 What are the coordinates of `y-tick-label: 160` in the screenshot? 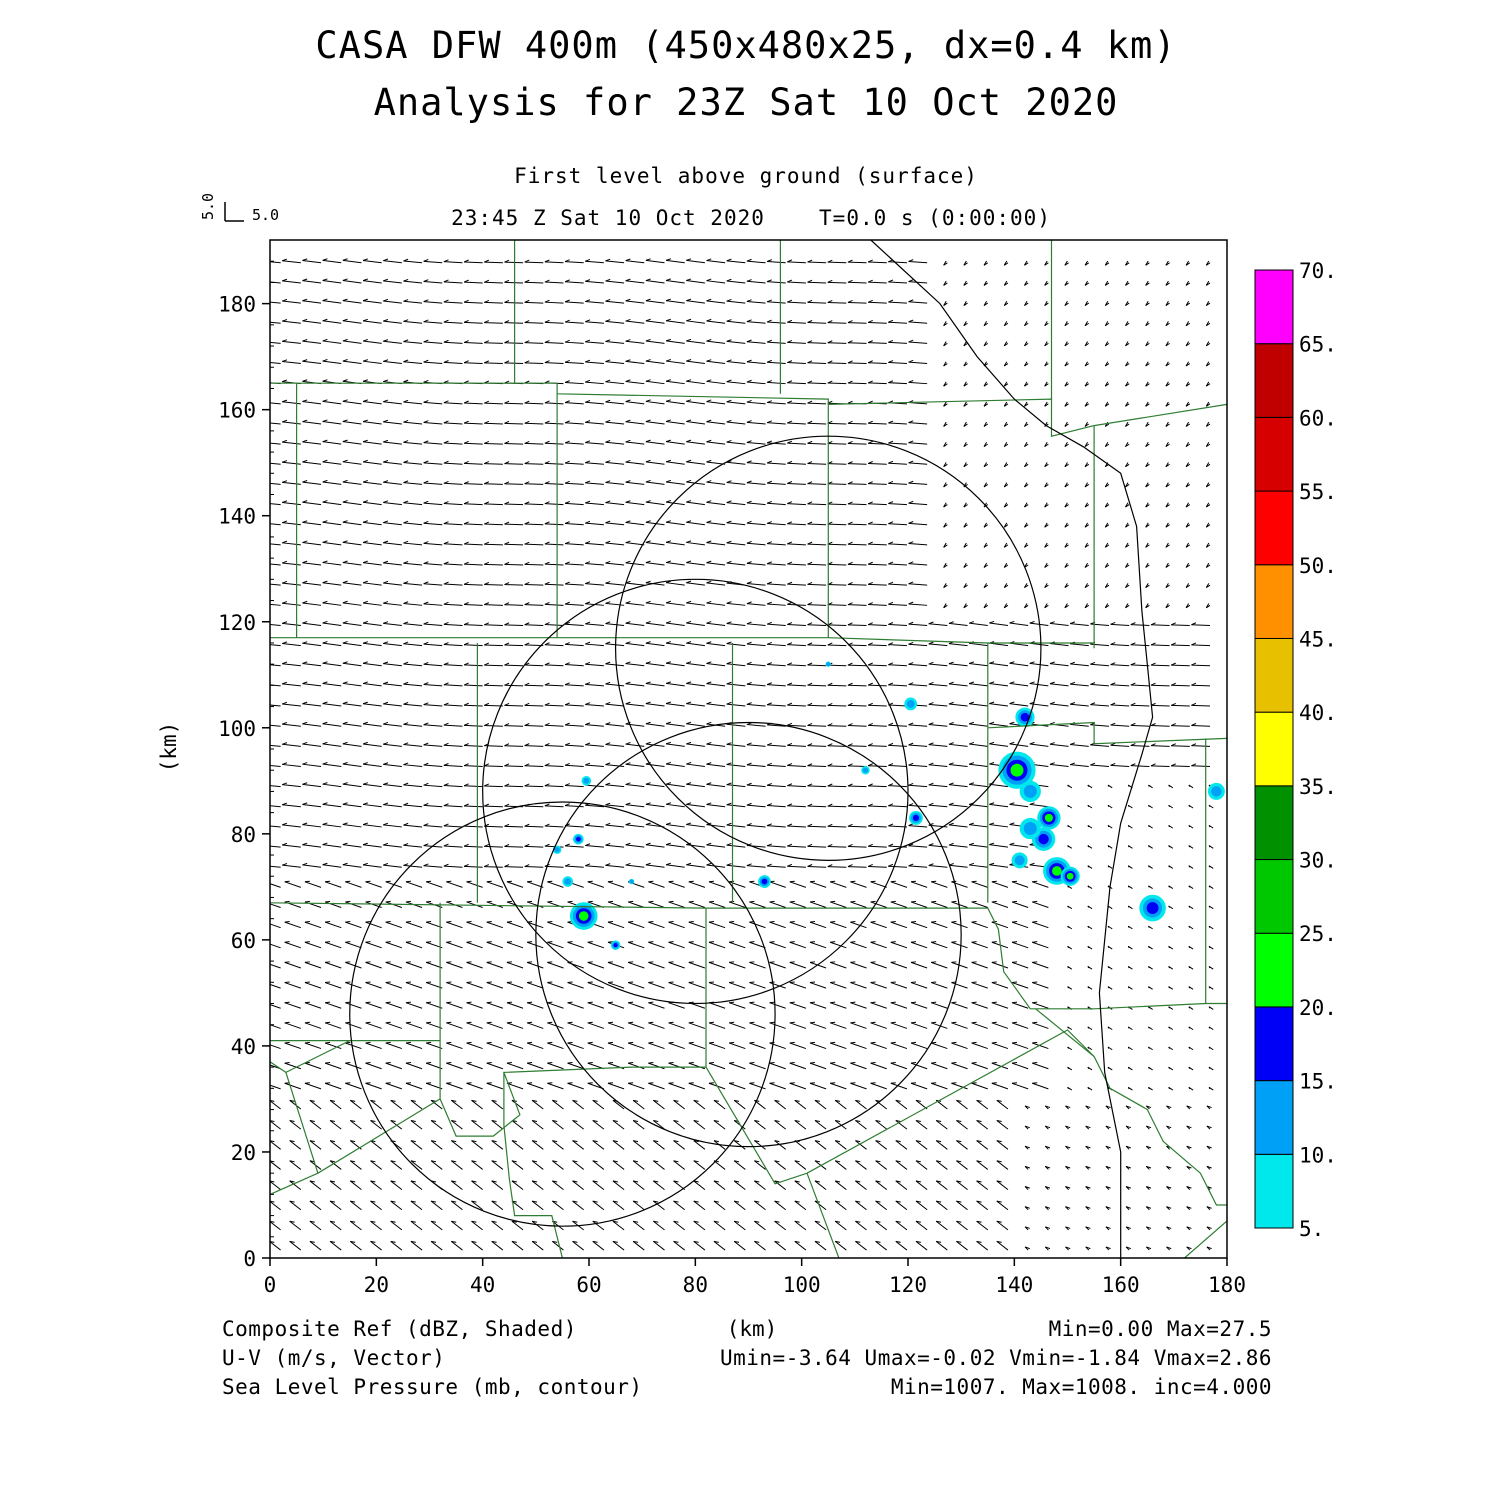 It's located at (237, 411).